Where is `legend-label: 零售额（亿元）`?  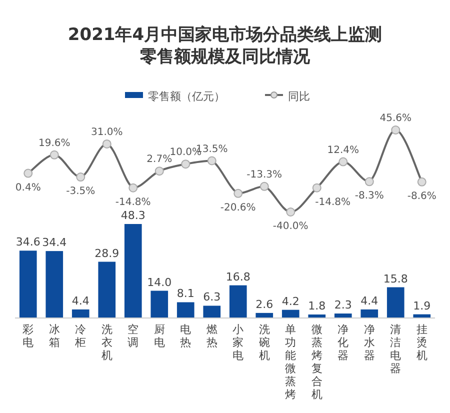
legend-label: 零售额（亿元） is located at coordinates (186, 96).